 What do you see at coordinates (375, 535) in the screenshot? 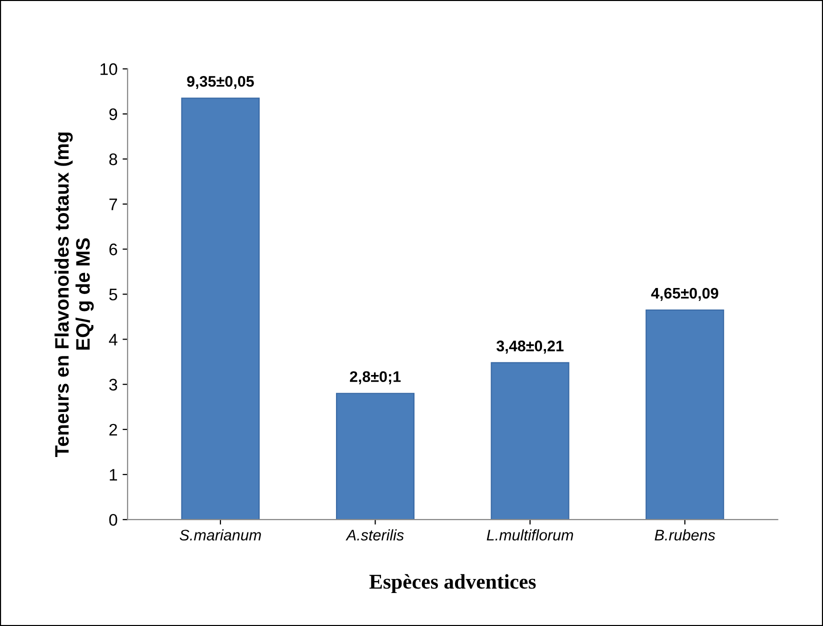
I see `x-tick-label: A.sterilis` at bounding box center [375, 535].